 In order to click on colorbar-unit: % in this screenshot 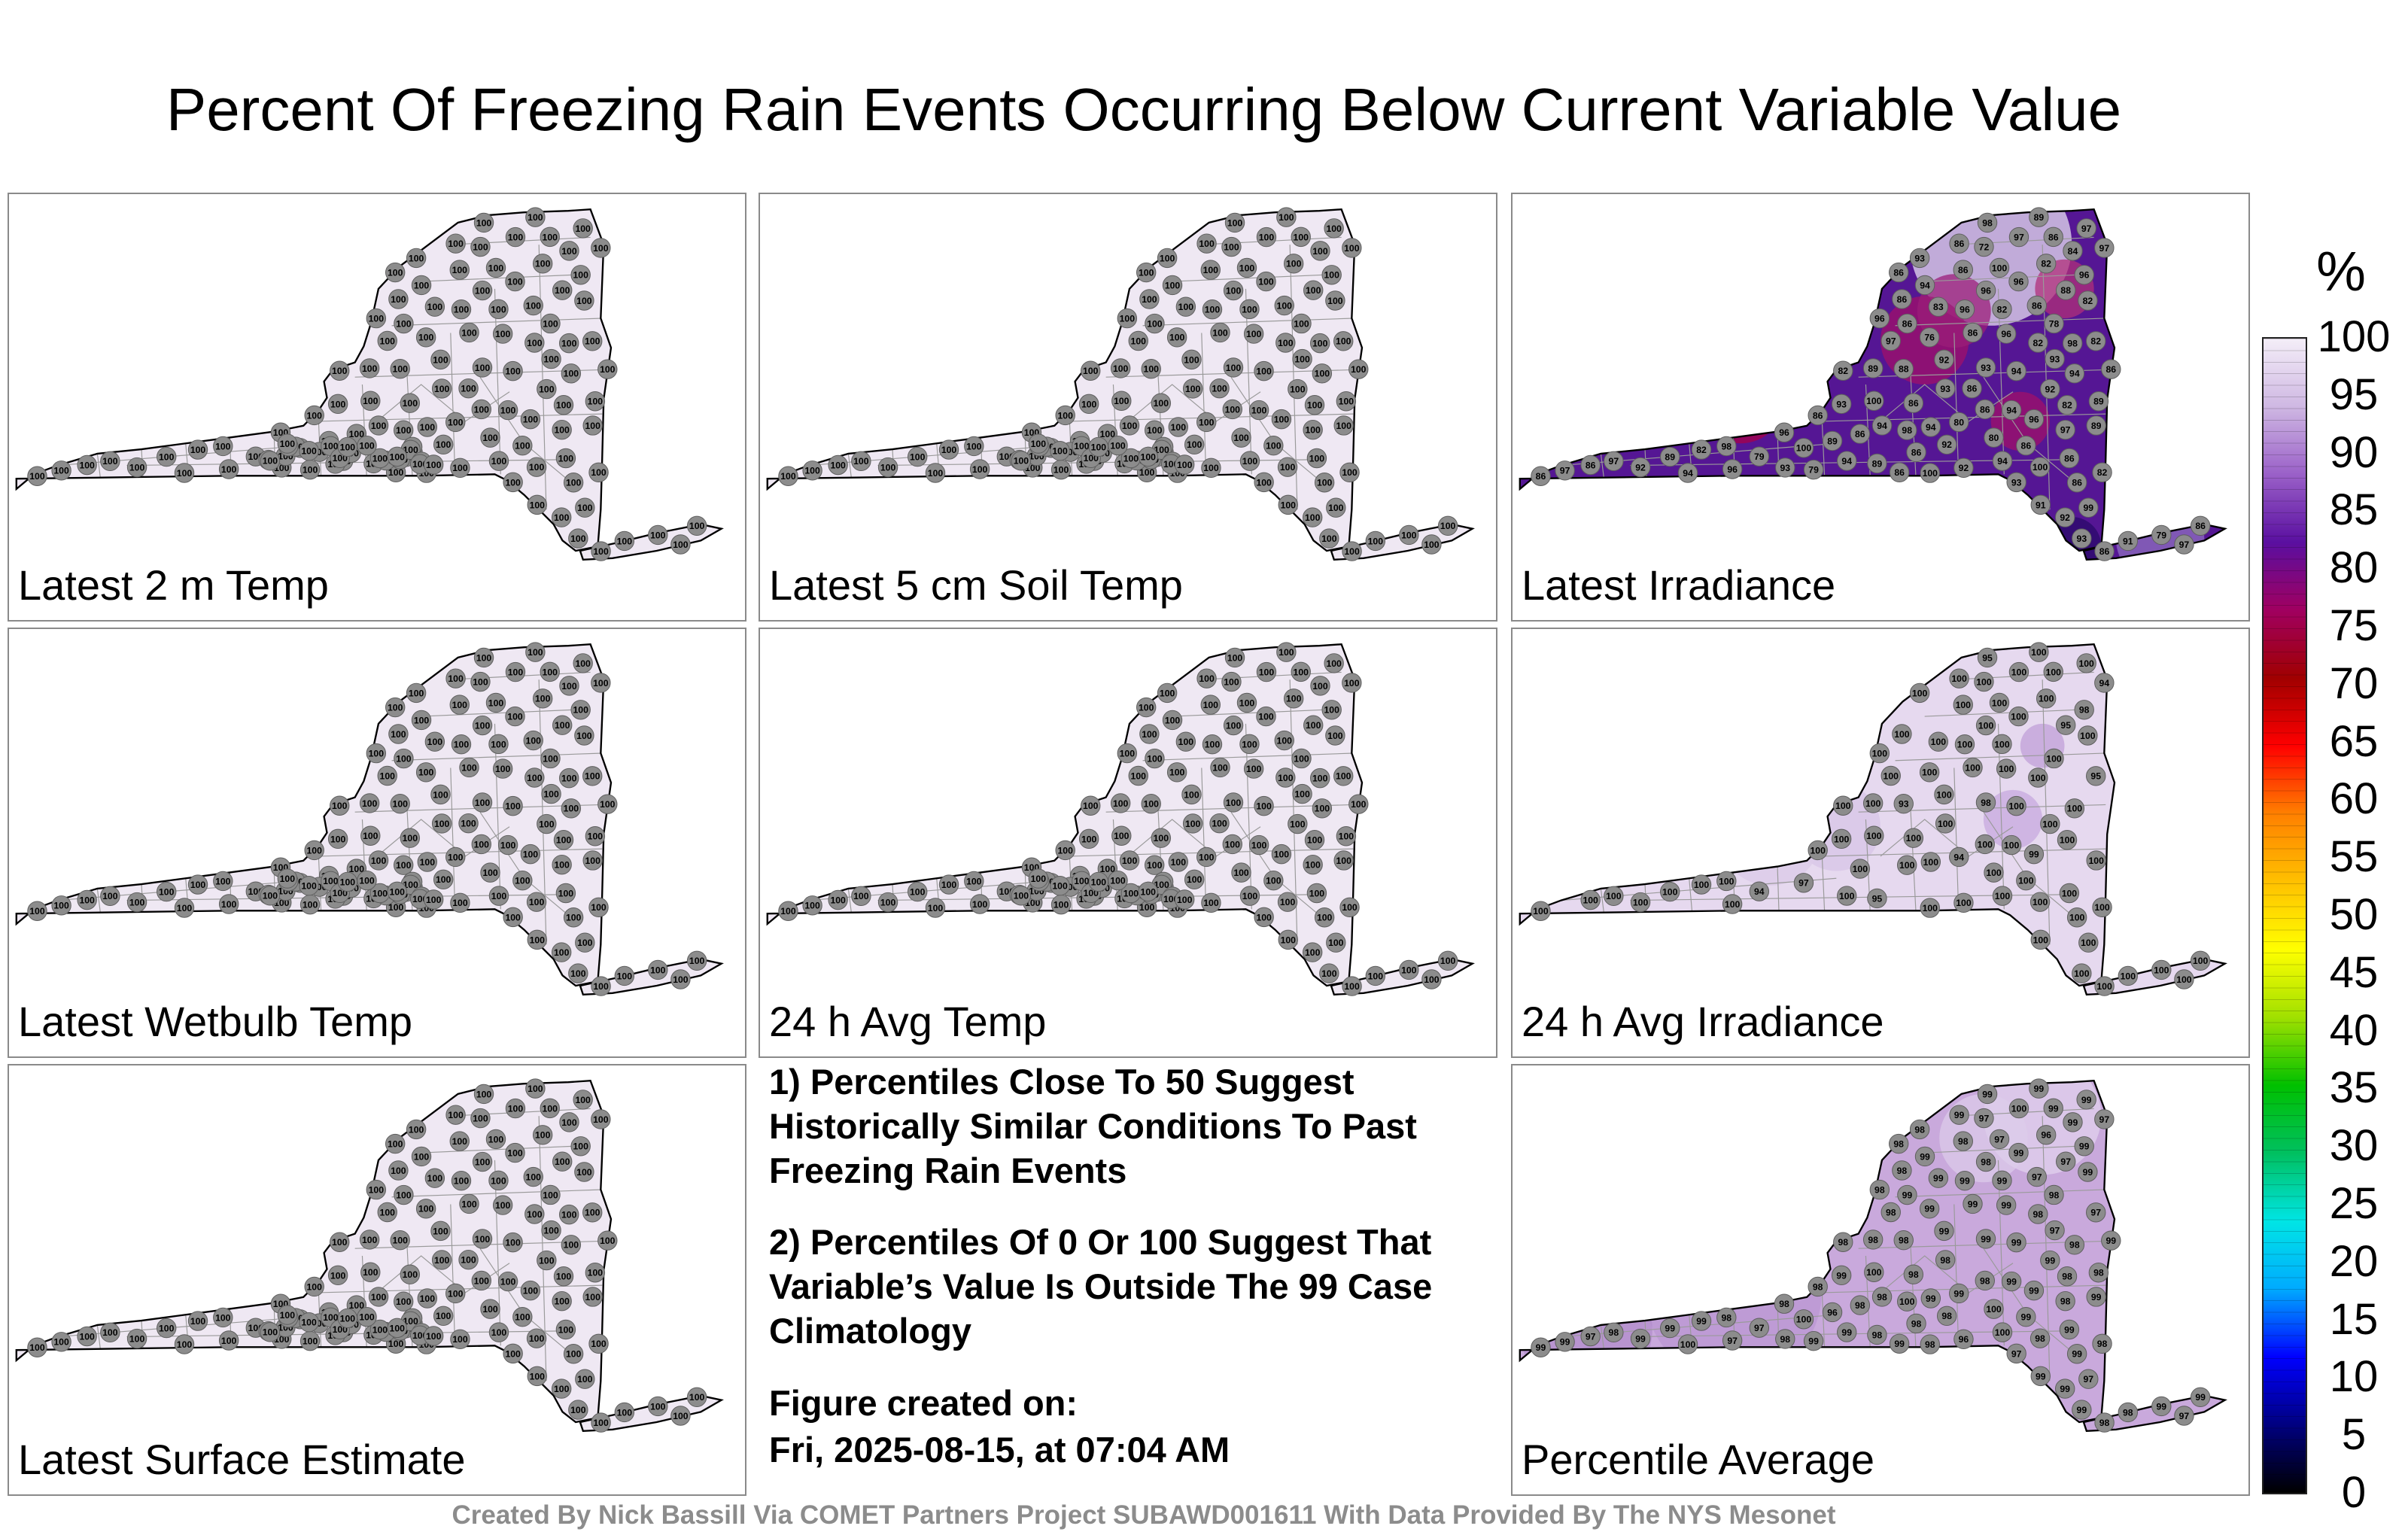, I will do `click(2341, 271)`.